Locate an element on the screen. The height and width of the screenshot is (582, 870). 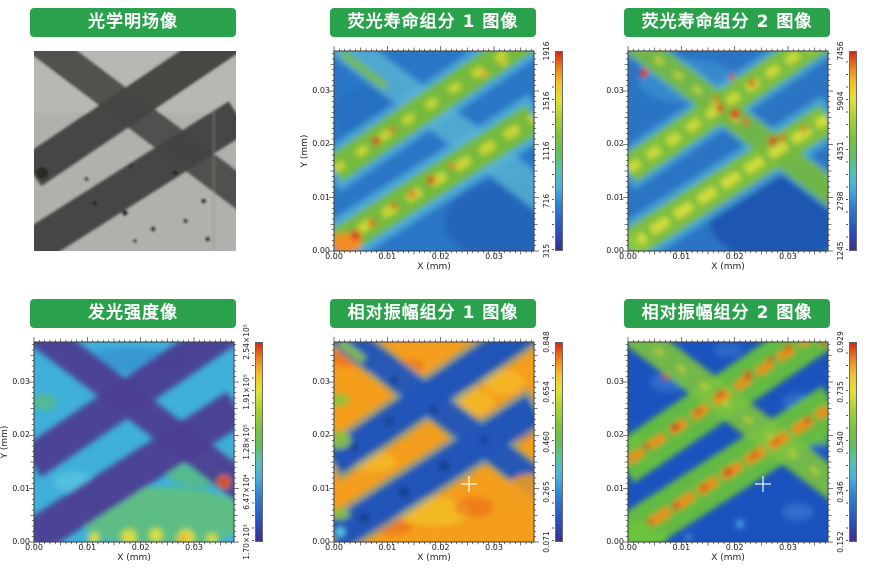
optical-image is located at coordinates (135, 151).